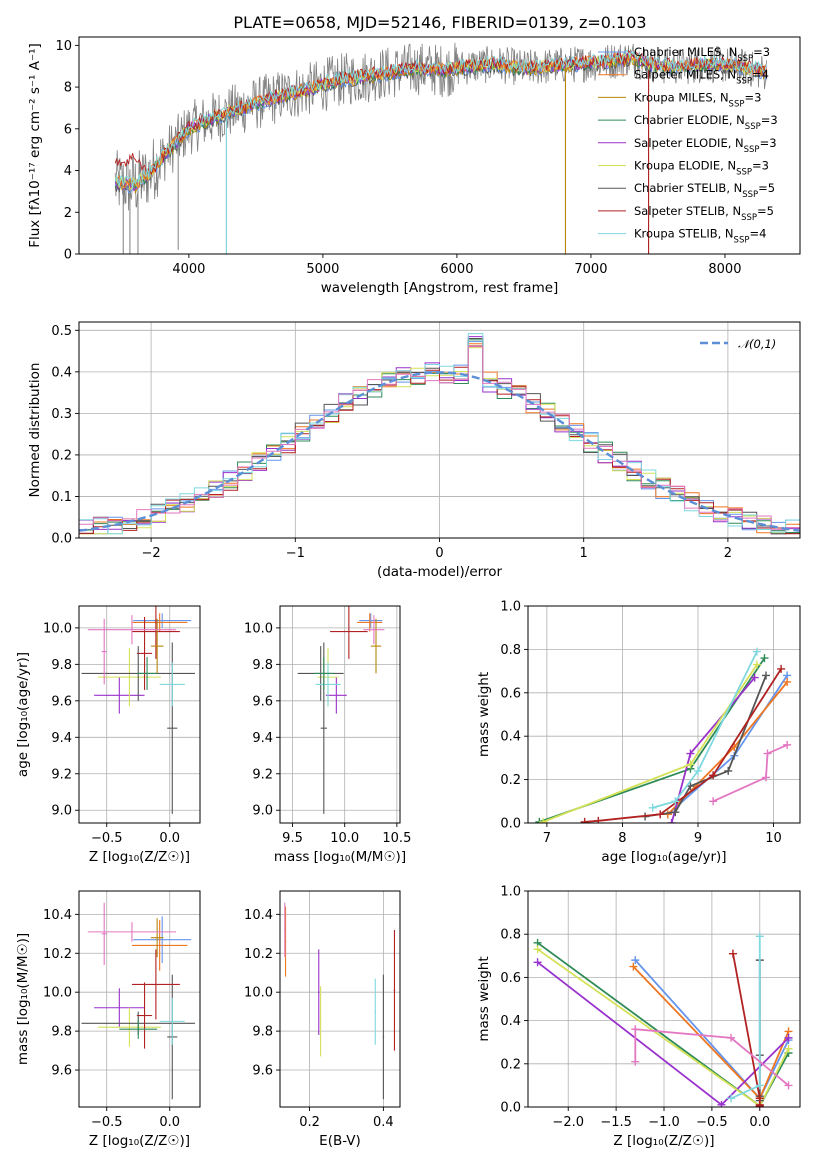 This screenshot has width=819, height=1170. Describe the element at coordinates (138, 710) in the screenshot. I see `plot-area-Z-age` at that location.